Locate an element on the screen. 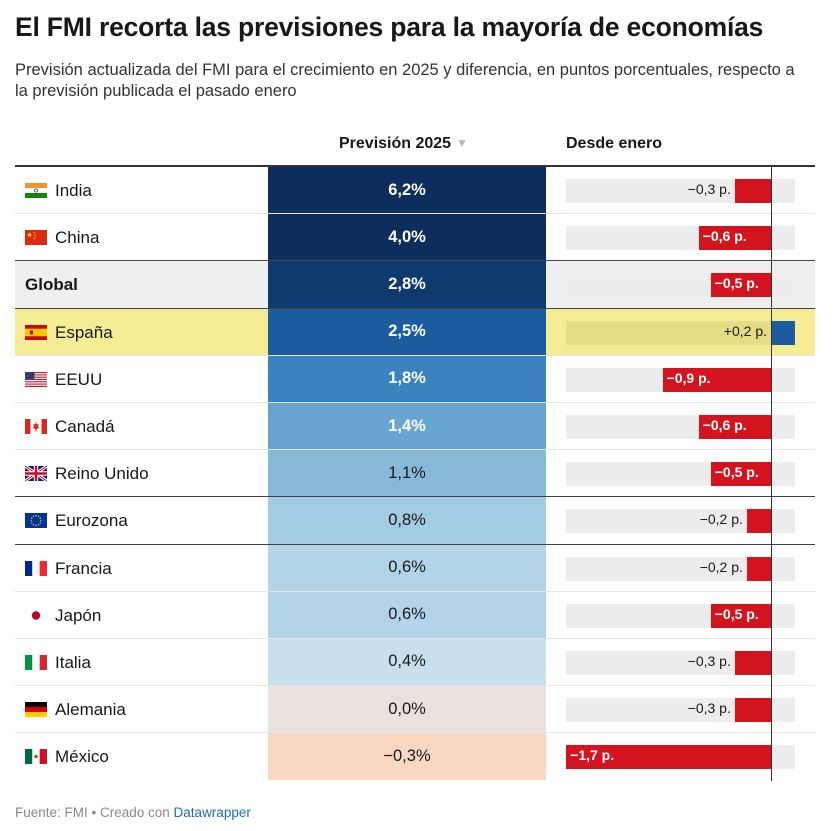 This screenshot has height=831, width=834. forecast-cell: 1,1% is located at coordinates (407, 473).